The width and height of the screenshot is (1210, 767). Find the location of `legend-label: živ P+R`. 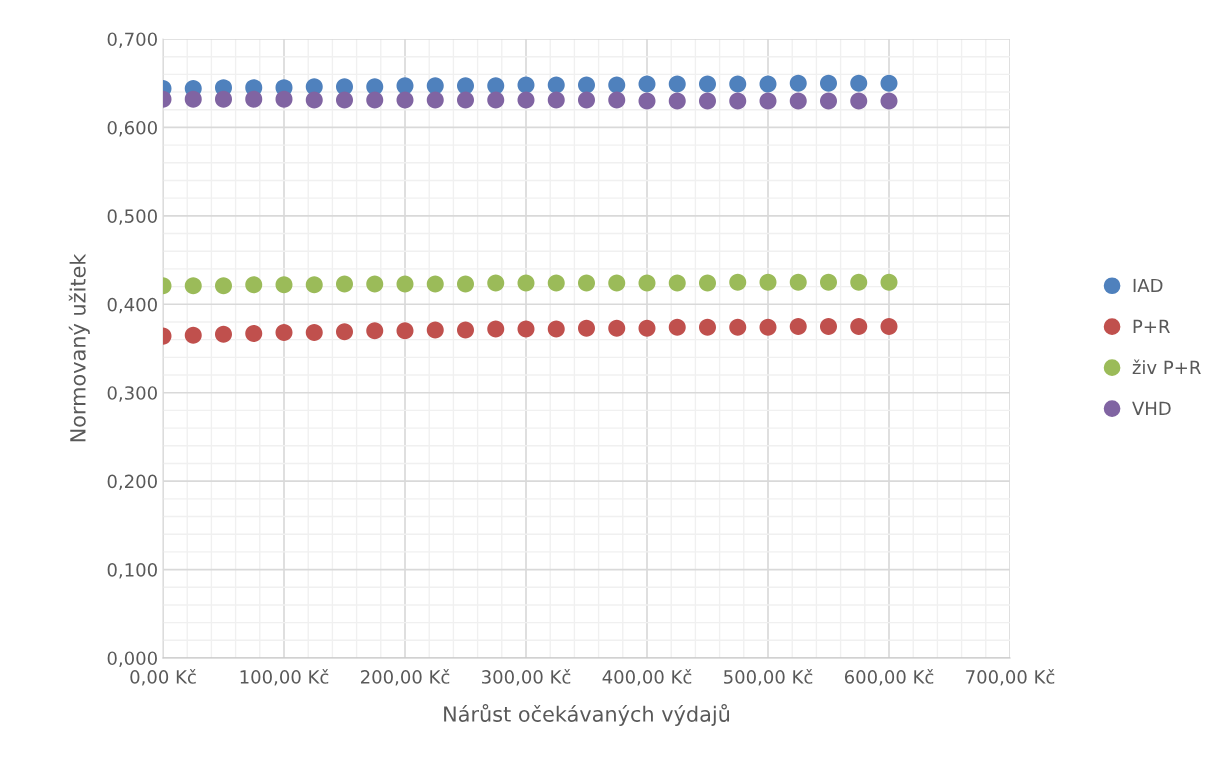

legend-label: živ P+R is located at coordinates (1166, 366).